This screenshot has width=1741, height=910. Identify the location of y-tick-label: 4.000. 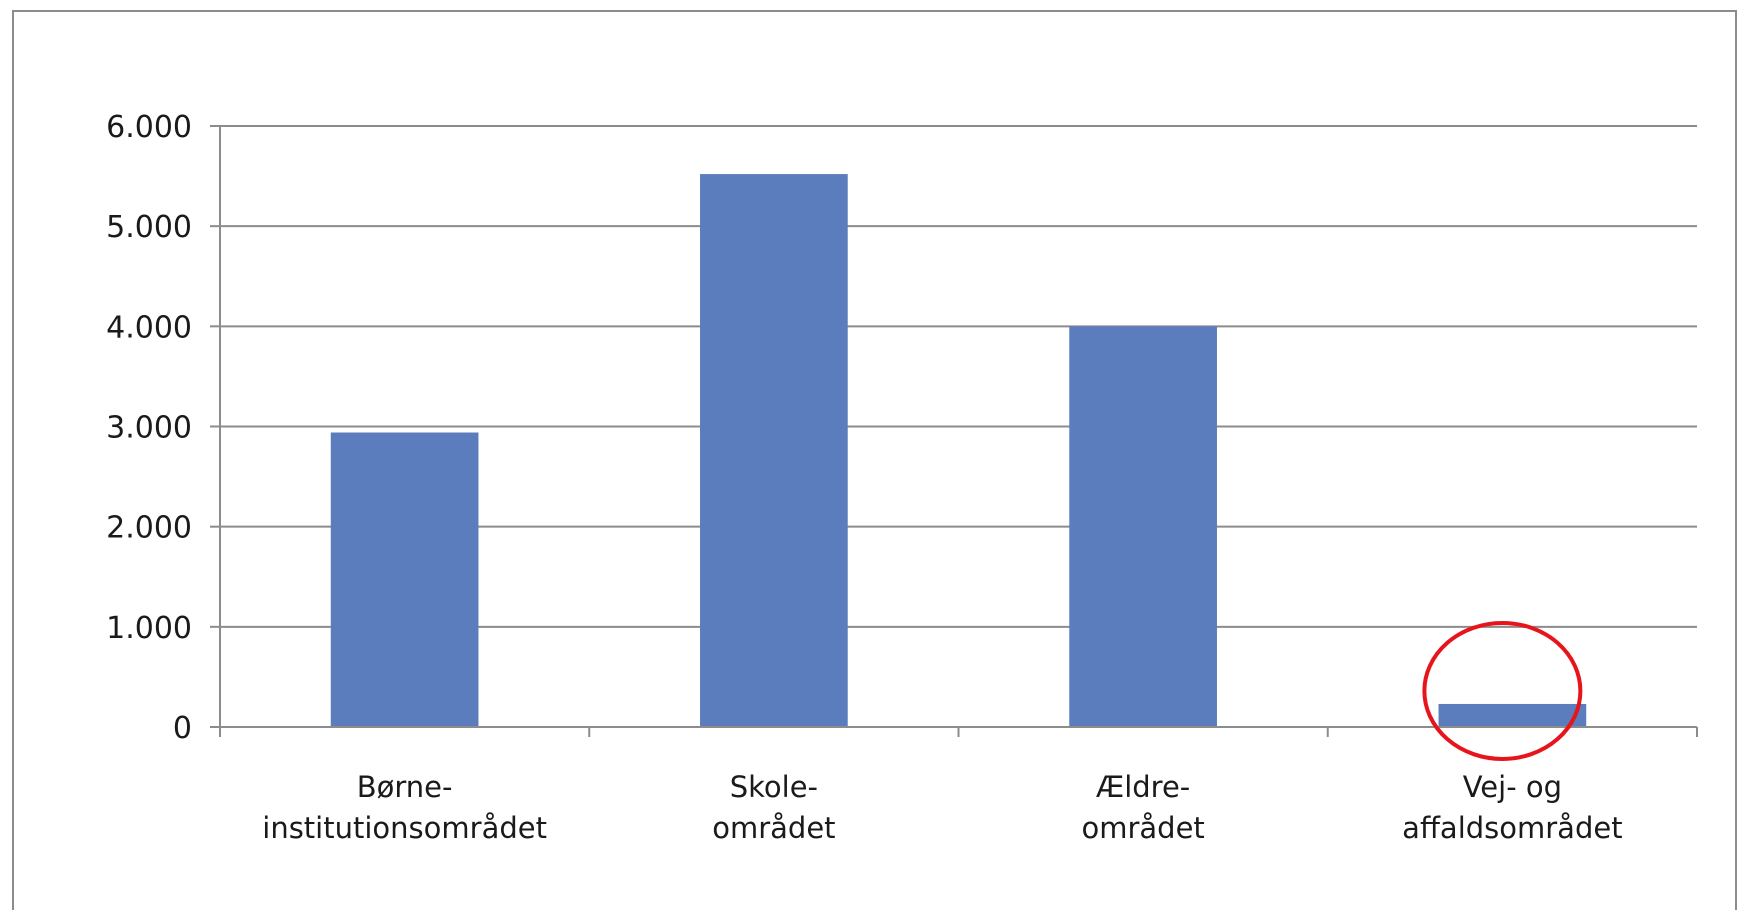
(149, 327).